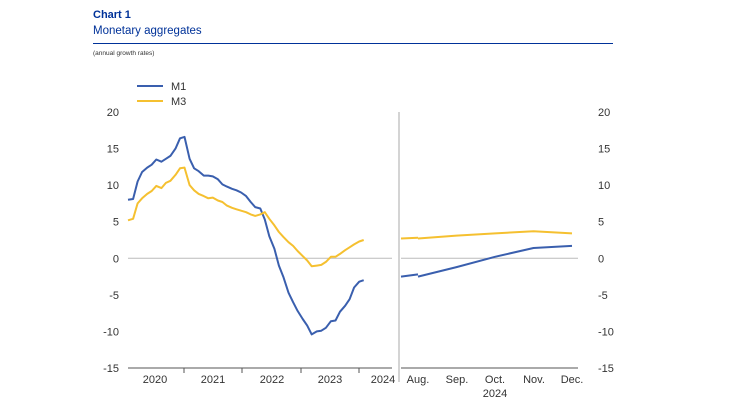 This screenshot has height=410, width=730. I want to click on series-line-left-m3, so click(246, 217).